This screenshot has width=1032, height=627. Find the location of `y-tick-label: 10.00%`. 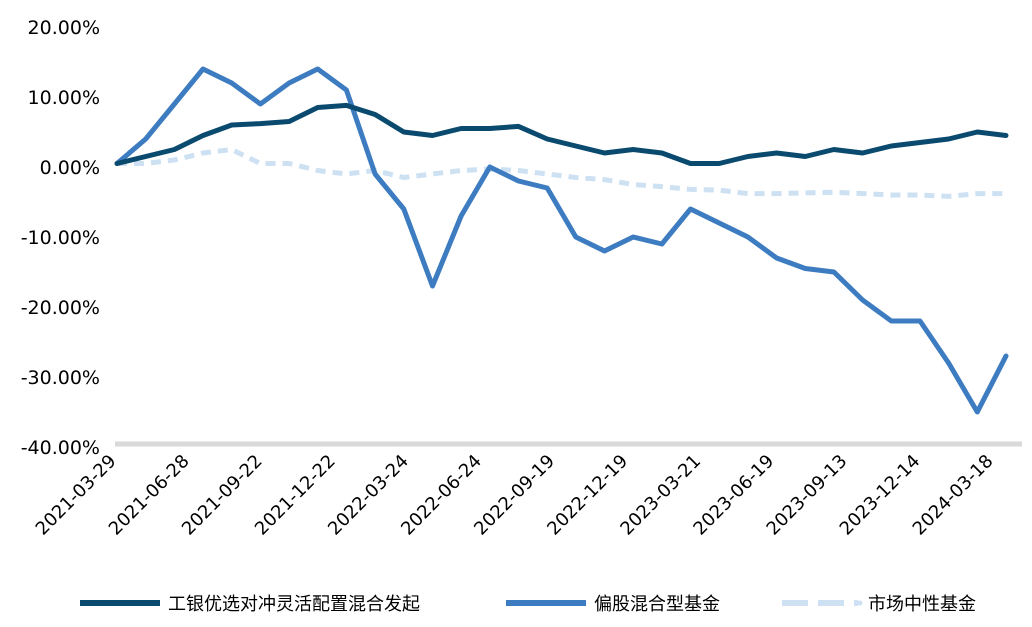

y-tick-label: 10.00% is located at coordinates (64, 98).